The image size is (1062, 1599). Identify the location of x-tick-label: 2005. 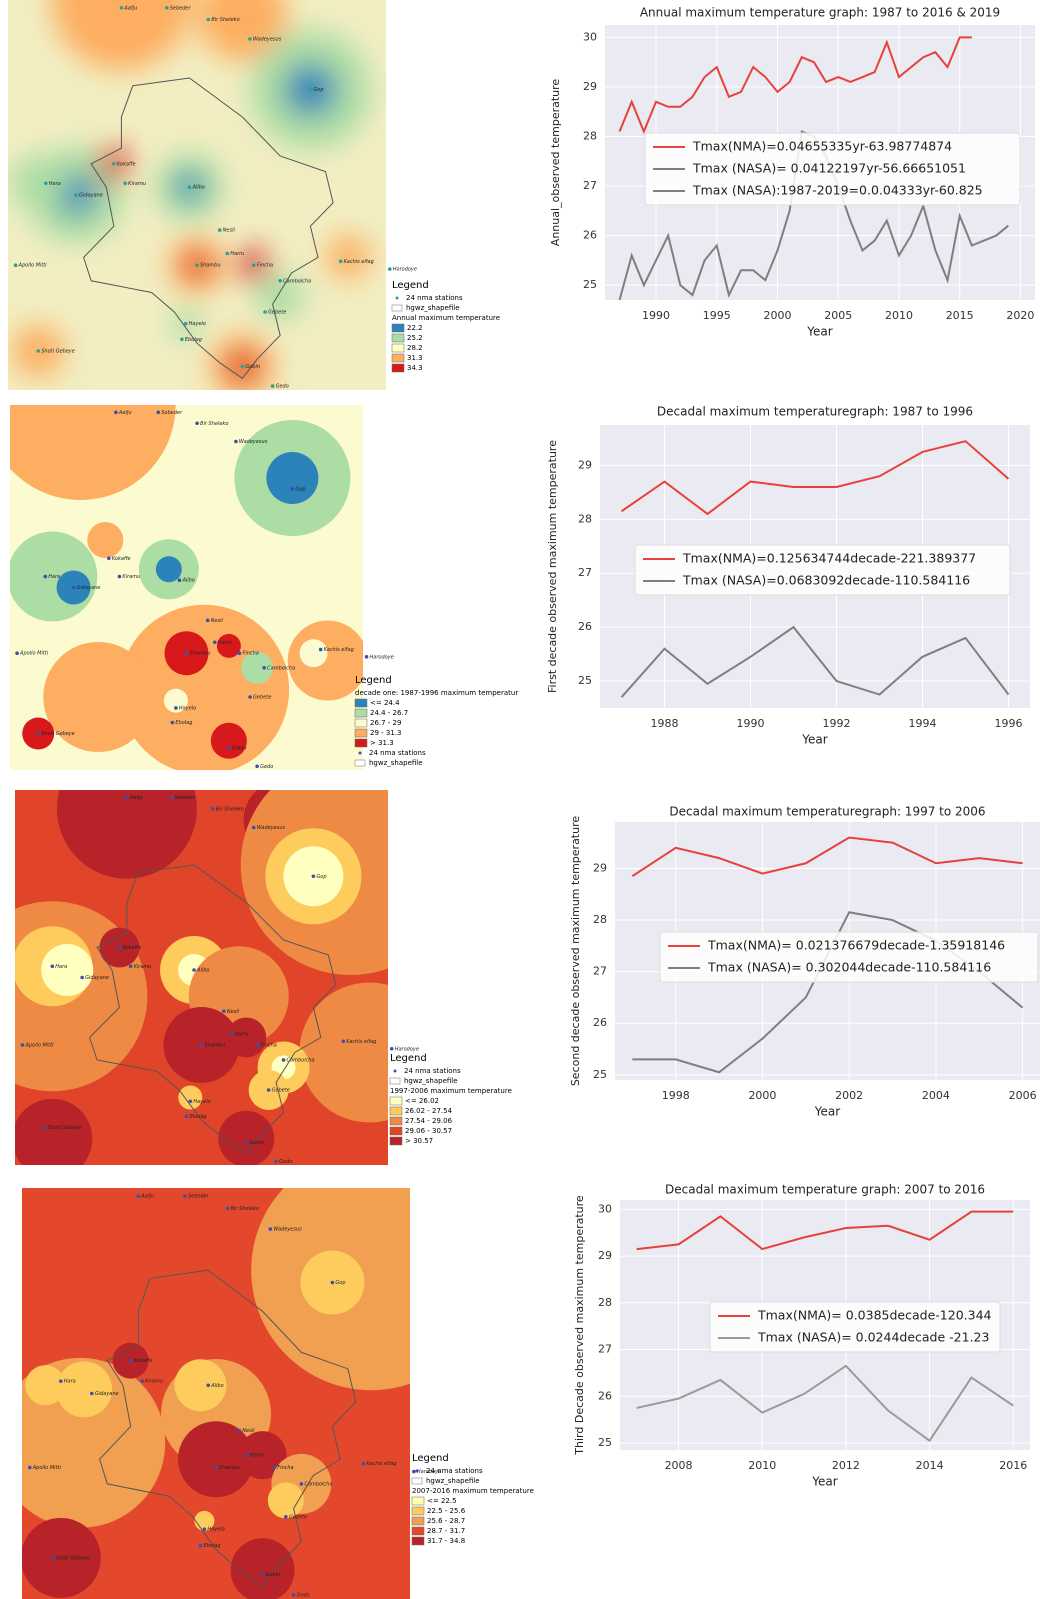
(838, 315).